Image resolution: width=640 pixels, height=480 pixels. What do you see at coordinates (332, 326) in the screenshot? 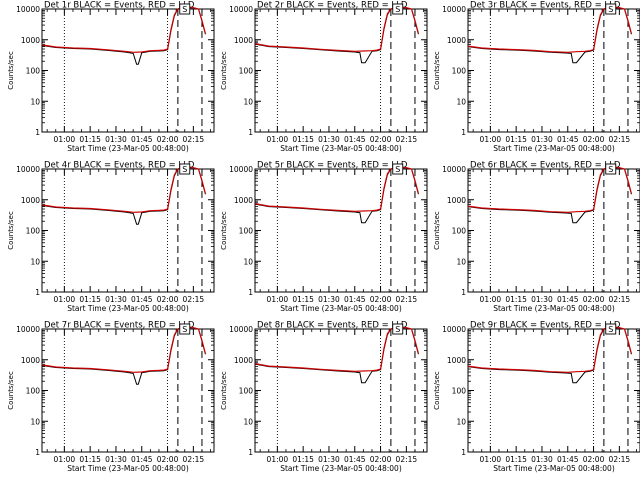
I see `panel-title: Det 8r BLACK = Events, RED = LLD` at bounding box center [332, 326].